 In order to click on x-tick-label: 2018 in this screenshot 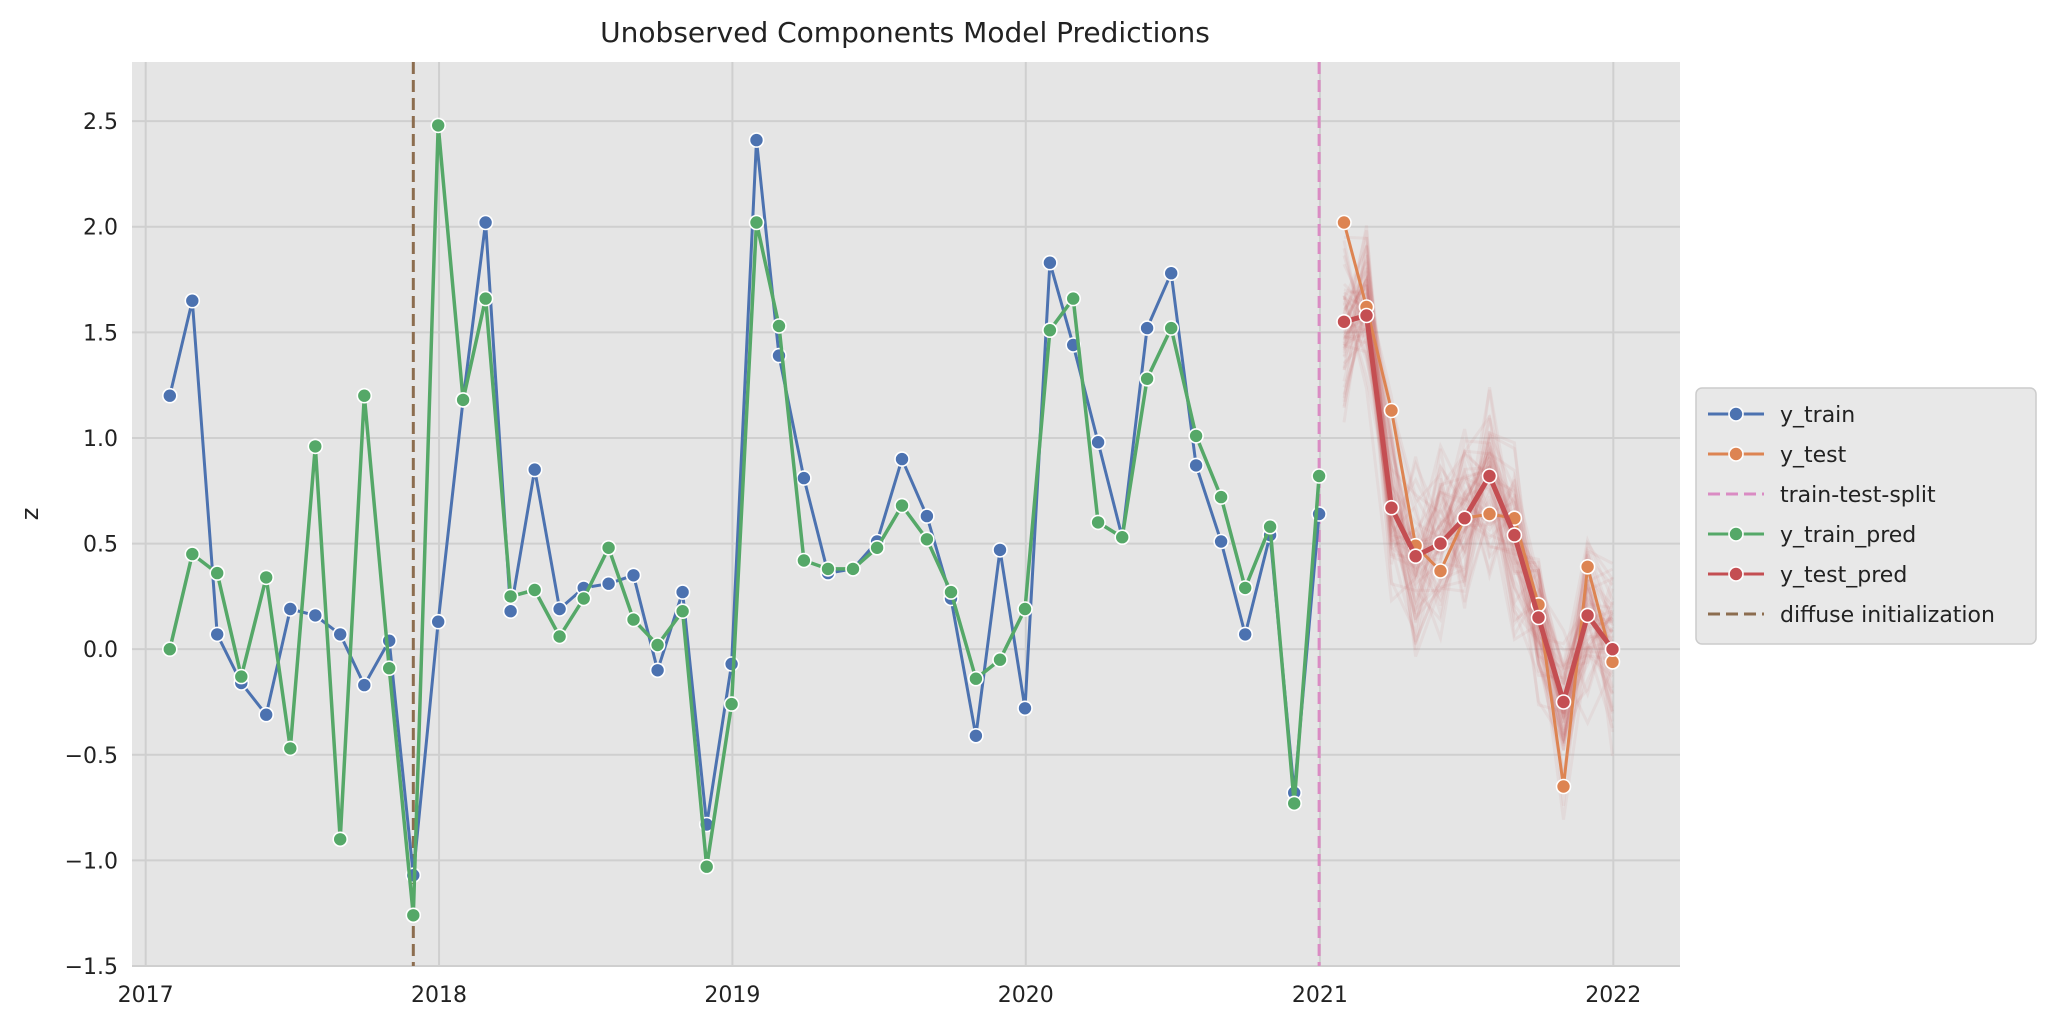, I will do `click(439, 995)`.